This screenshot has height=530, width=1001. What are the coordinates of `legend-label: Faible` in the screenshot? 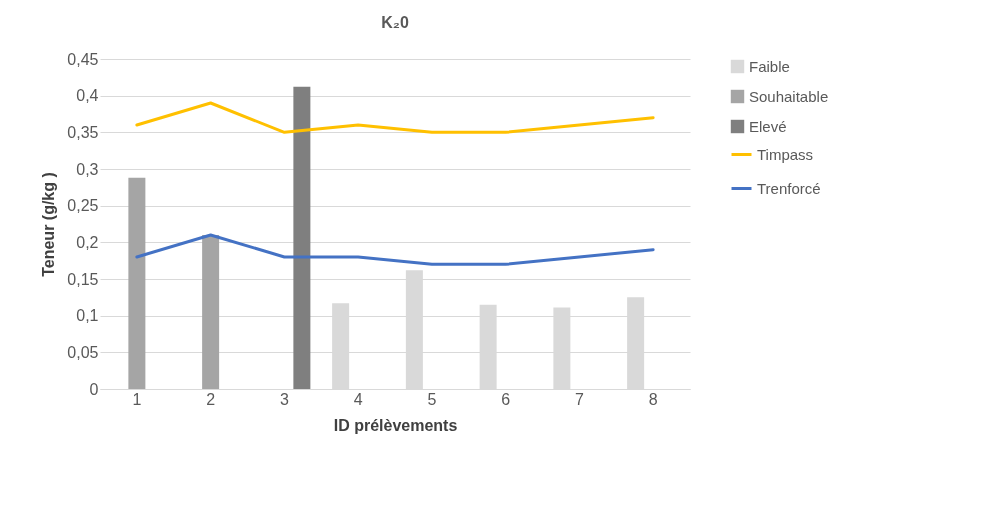 It's located at (769, 66).